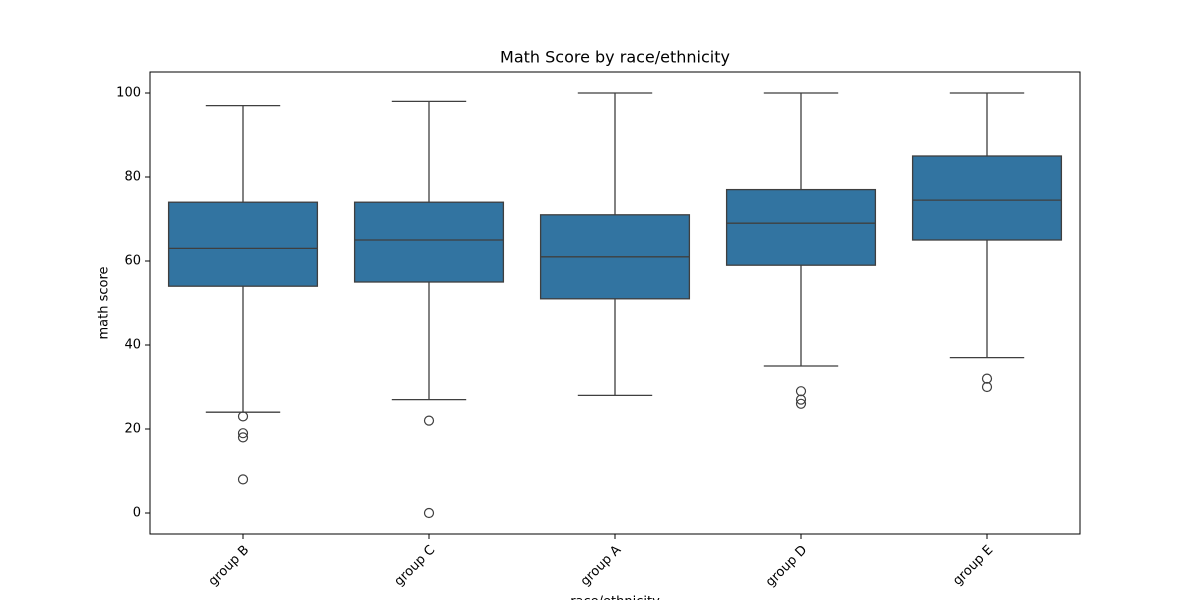 The width and height of the screenshot is (1200, 600). What do you see at coordinates (128, 93) in the screenshot?
I see `y-tick-label: 100` at bounding box center [128, 93].